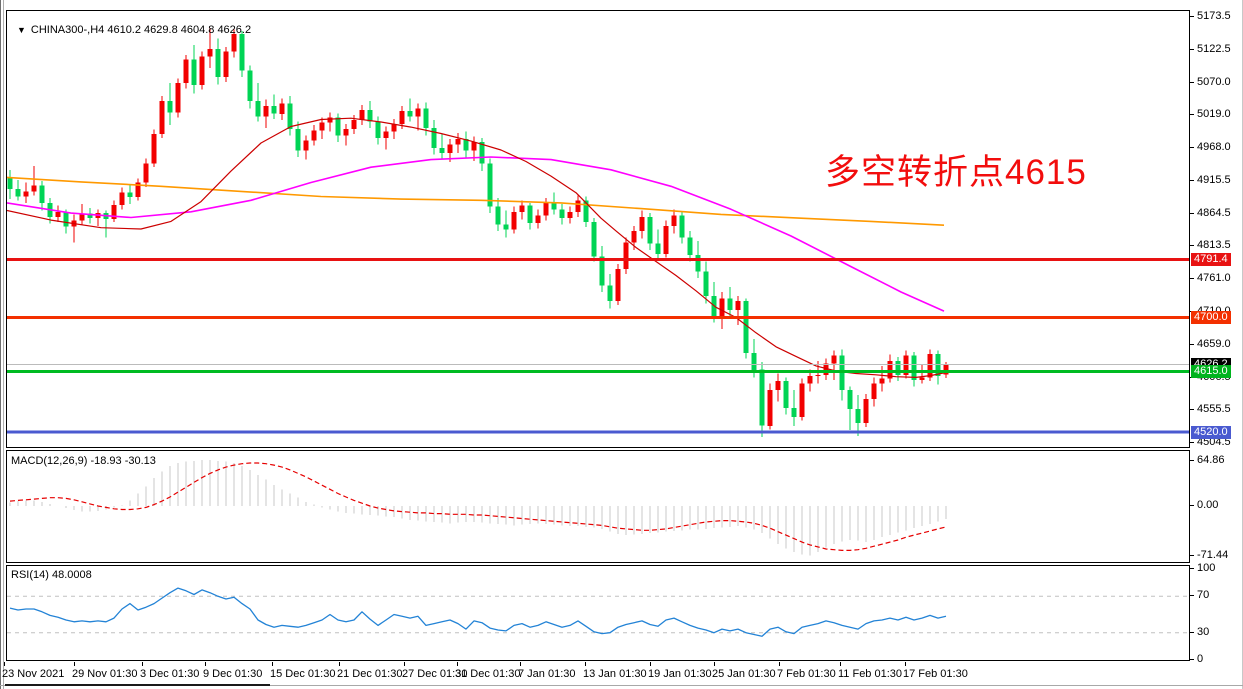 The height and width of the screenshot is (689, 1243). Describe the element at coordinates (935, 674) in the screenshot. I see `time-axis-label: 17 Feb 01:30` at that location.